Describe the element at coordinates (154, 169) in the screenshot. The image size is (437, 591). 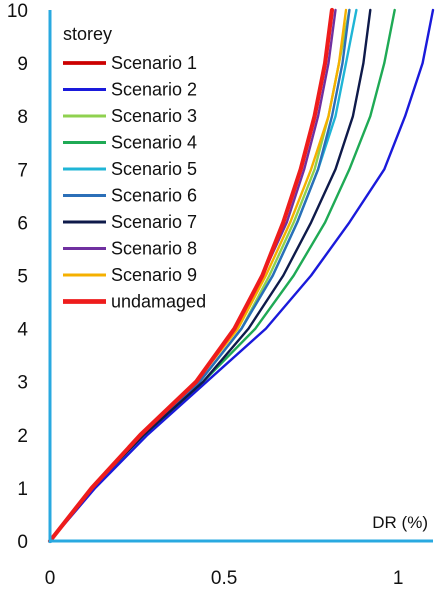
I see `legend-label-5: Scenario 5` at that location.